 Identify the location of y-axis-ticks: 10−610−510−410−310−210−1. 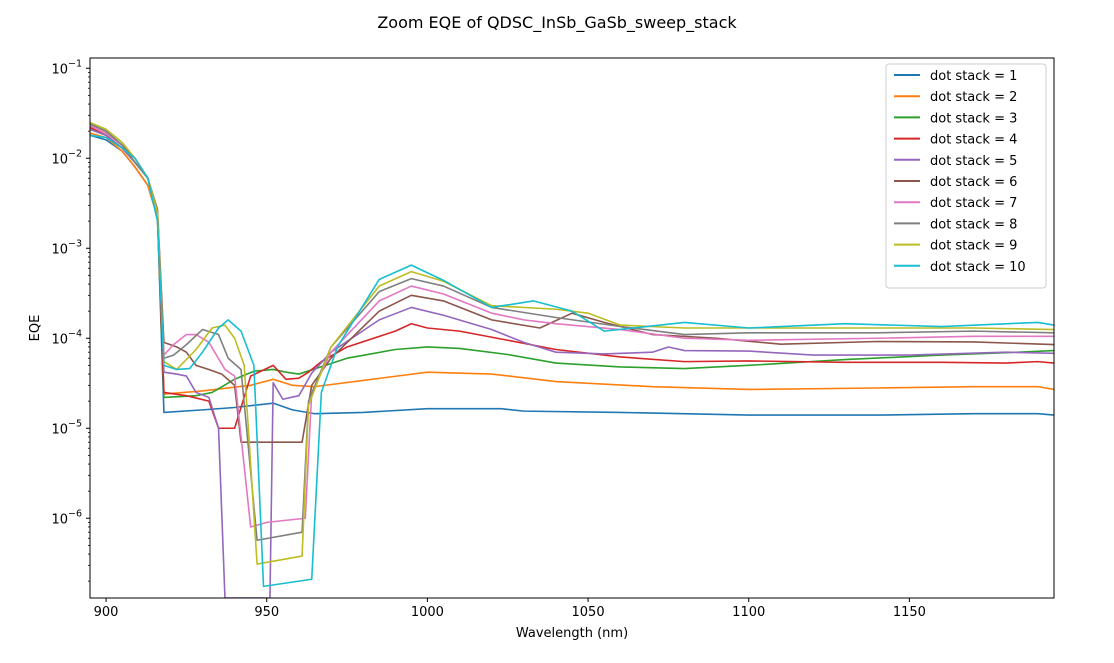
(70, 320).